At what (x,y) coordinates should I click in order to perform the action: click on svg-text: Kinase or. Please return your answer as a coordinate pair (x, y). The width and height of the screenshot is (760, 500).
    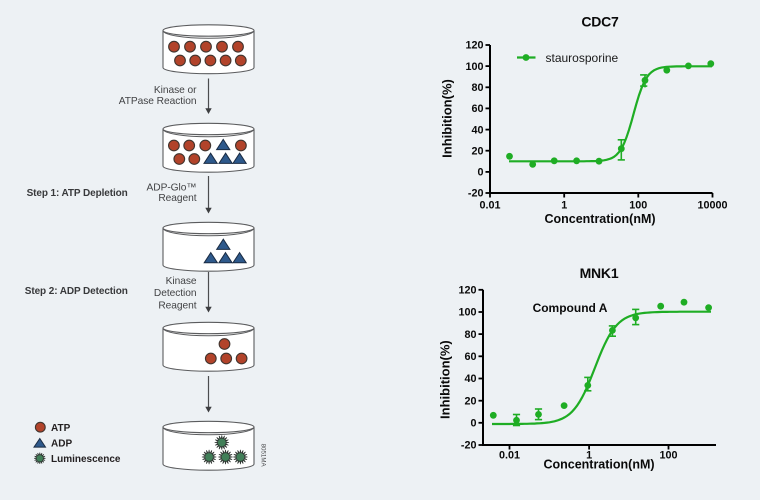
    Looking at the image, I should click on (175, 90).